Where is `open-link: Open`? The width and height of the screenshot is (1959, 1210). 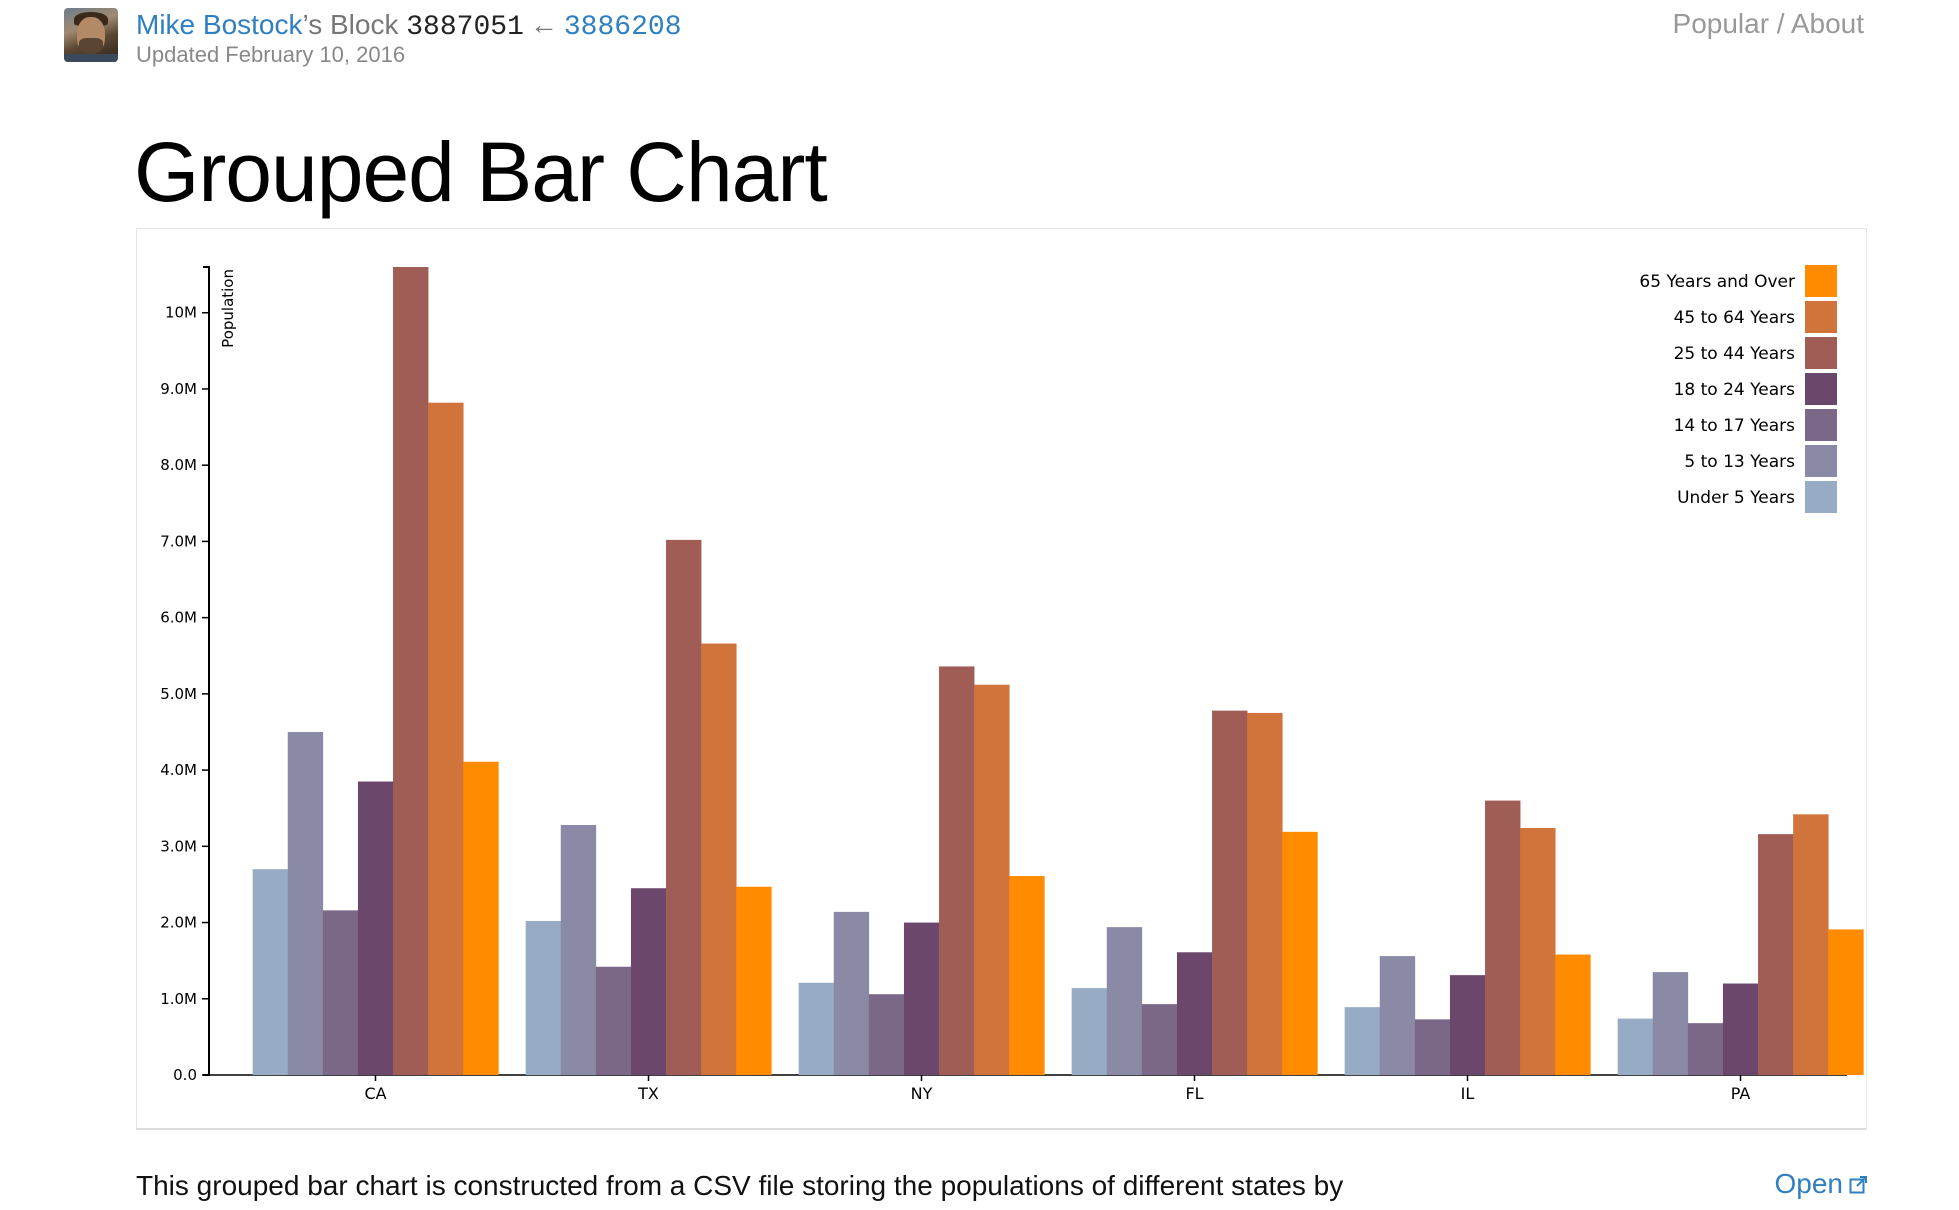 open-link: Open is located at coordinates (1820, 1184).